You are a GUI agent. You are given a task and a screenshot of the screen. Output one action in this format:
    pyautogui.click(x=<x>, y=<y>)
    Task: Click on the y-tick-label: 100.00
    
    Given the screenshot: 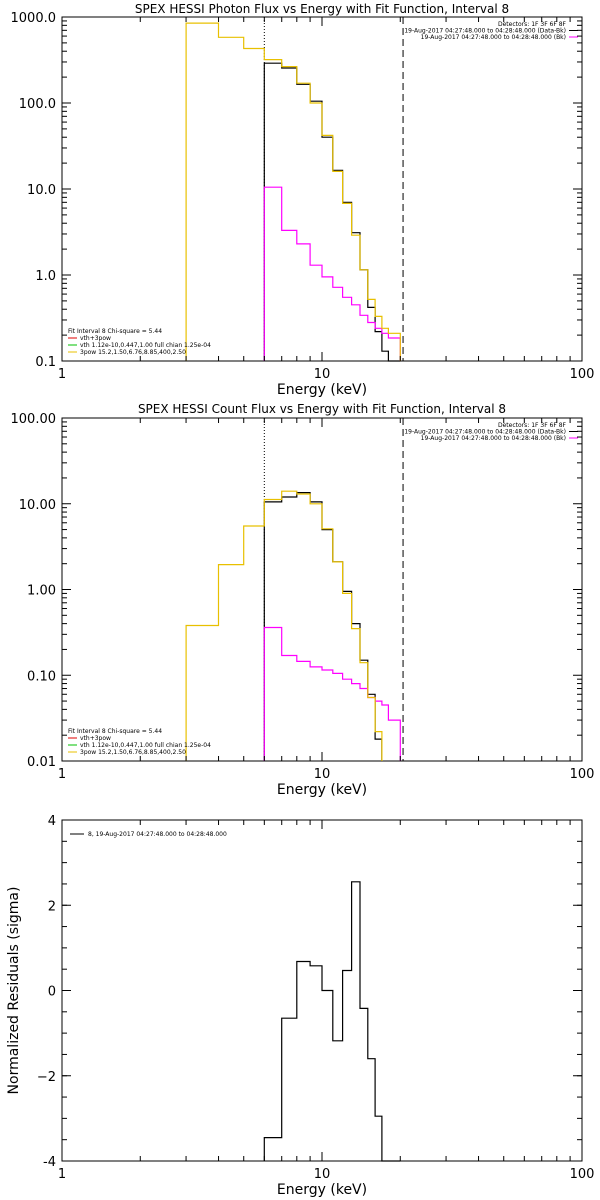 What is the action you would take?
    pyautogui.click(x=34, y=419)
    